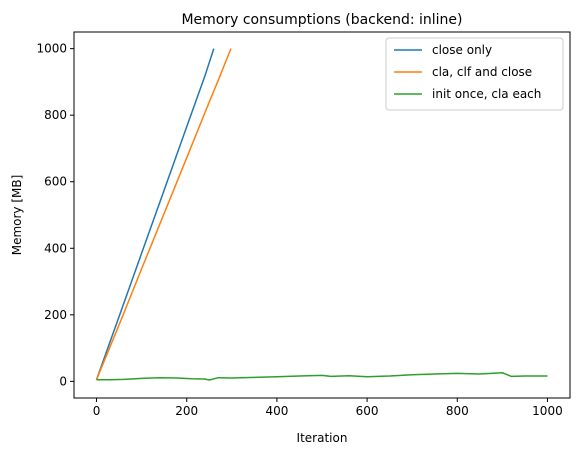 This screenshot has height=455, width=580. What do you see at coordinates (367, 411) in the screenshot?
I see `x-tick-label: 600` at bounding box center [367, 411].